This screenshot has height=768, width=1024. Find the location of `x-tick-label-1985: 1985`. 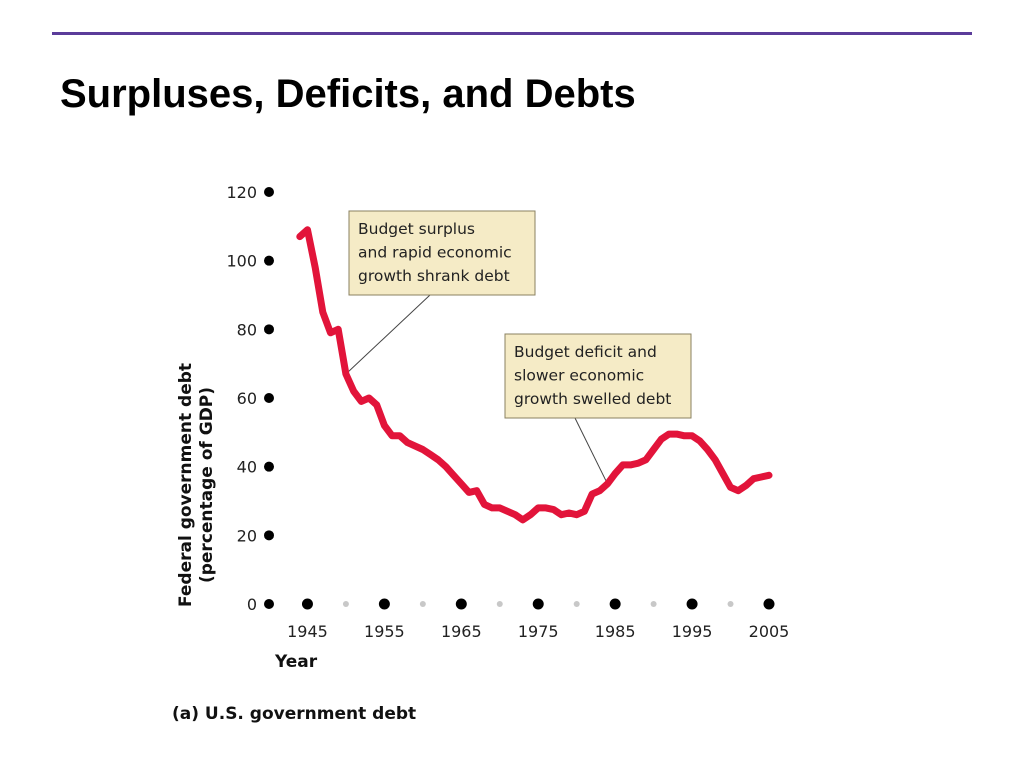

x-tick-label-1985: 1985 is located at coordinates (615, 631).